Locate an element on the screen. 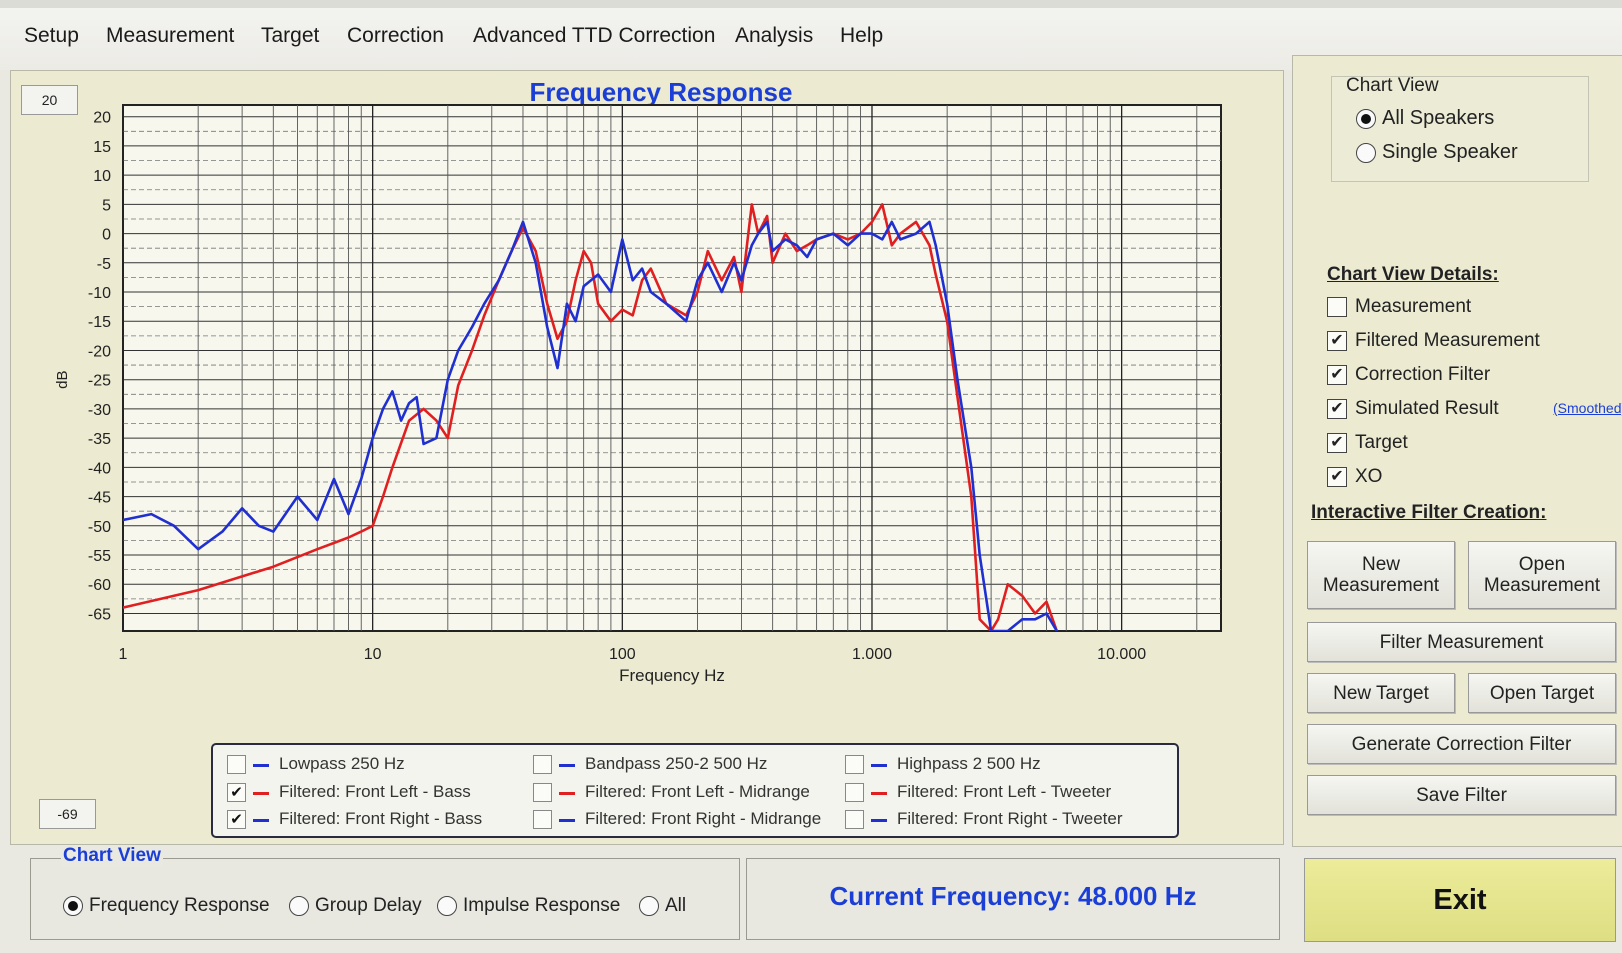  open-measurement-button: Open Measurement is located at coordinates (1542, 575).